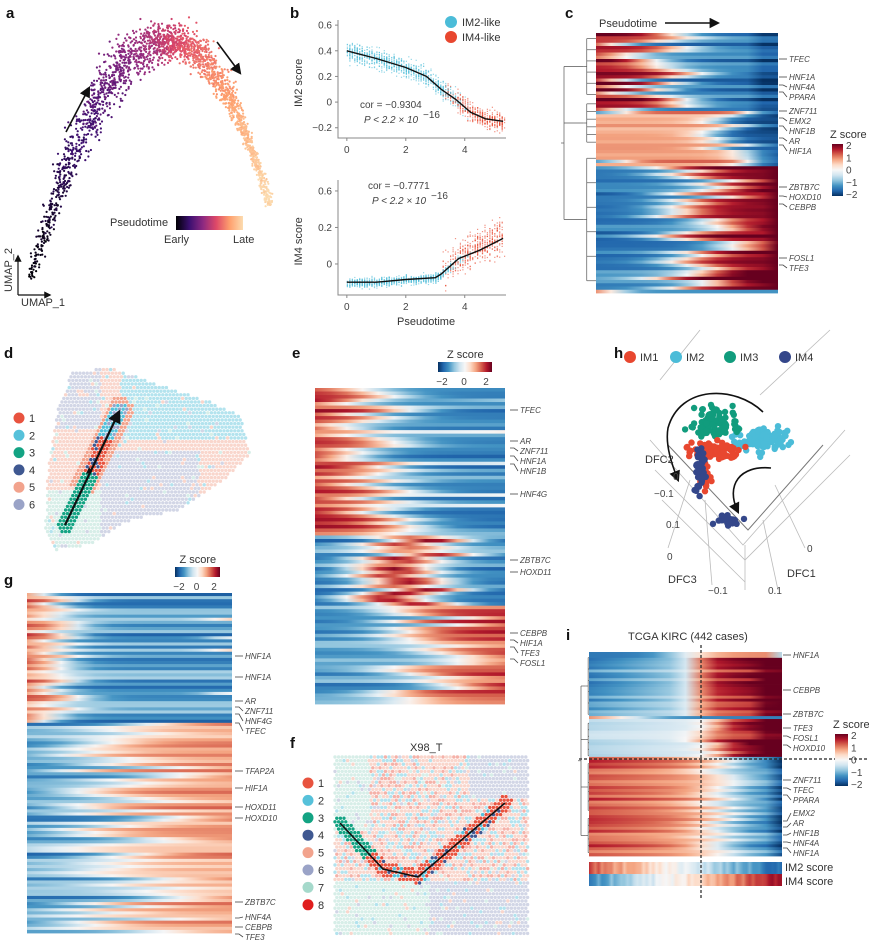 The width and height of the screenshot is (869, 942). Describe the element at coordinates (8, 580) in the screenshot. I see `panel-label-g: g` at that location.